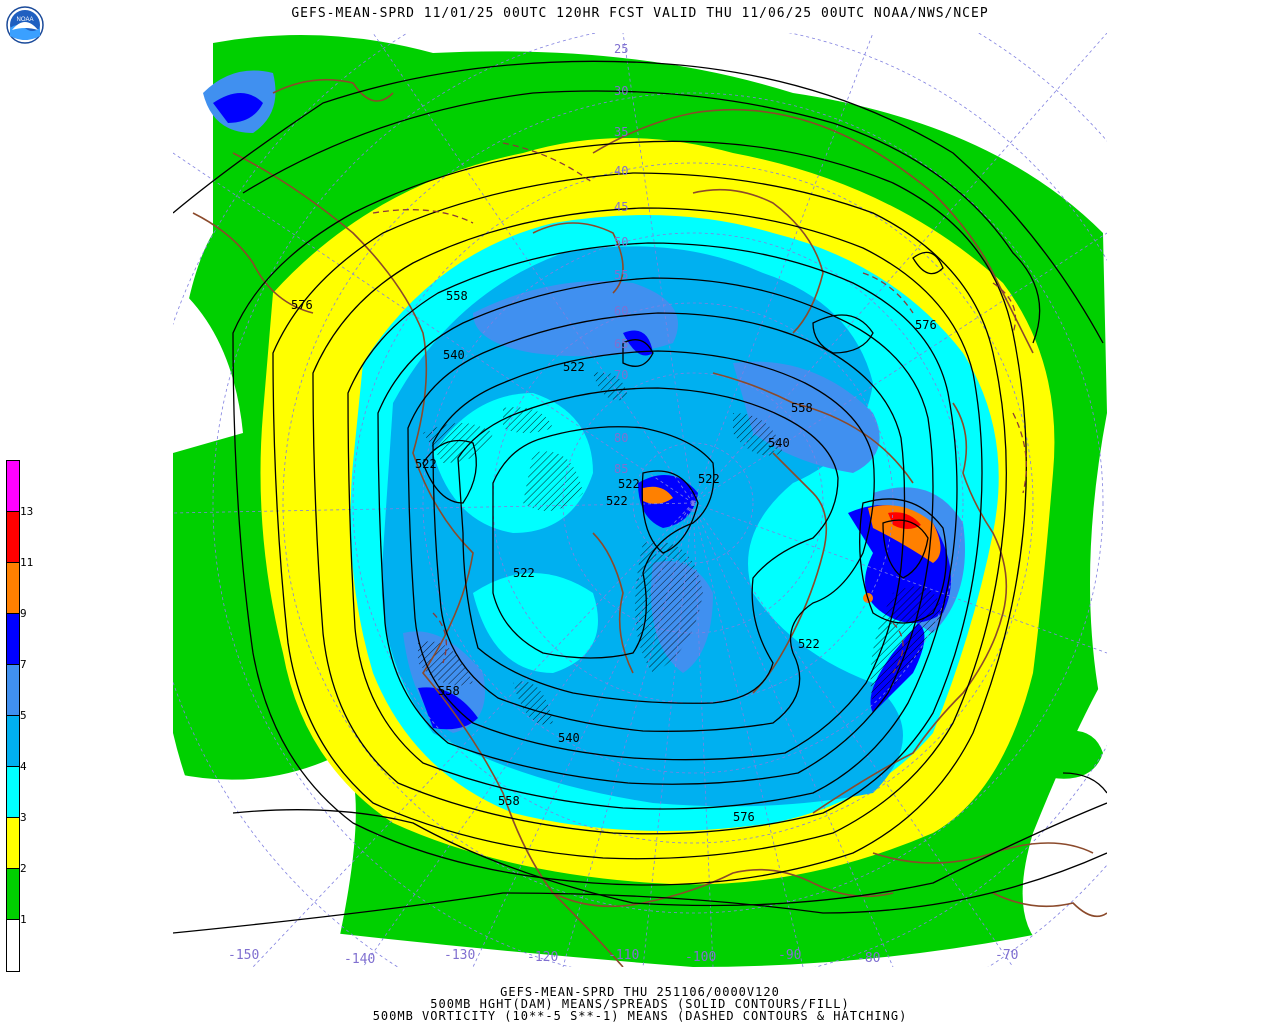  Describe the element at coordinates (869, 958) in the screenshot. I see `lon-label: -80` at that location.